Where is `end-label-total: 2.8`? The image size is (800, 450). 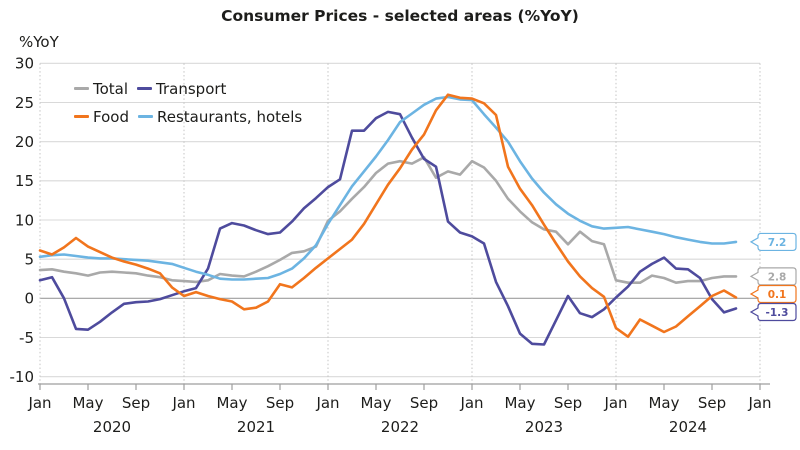 end-label-total: 2.8 is located at coordinates (777, 277).